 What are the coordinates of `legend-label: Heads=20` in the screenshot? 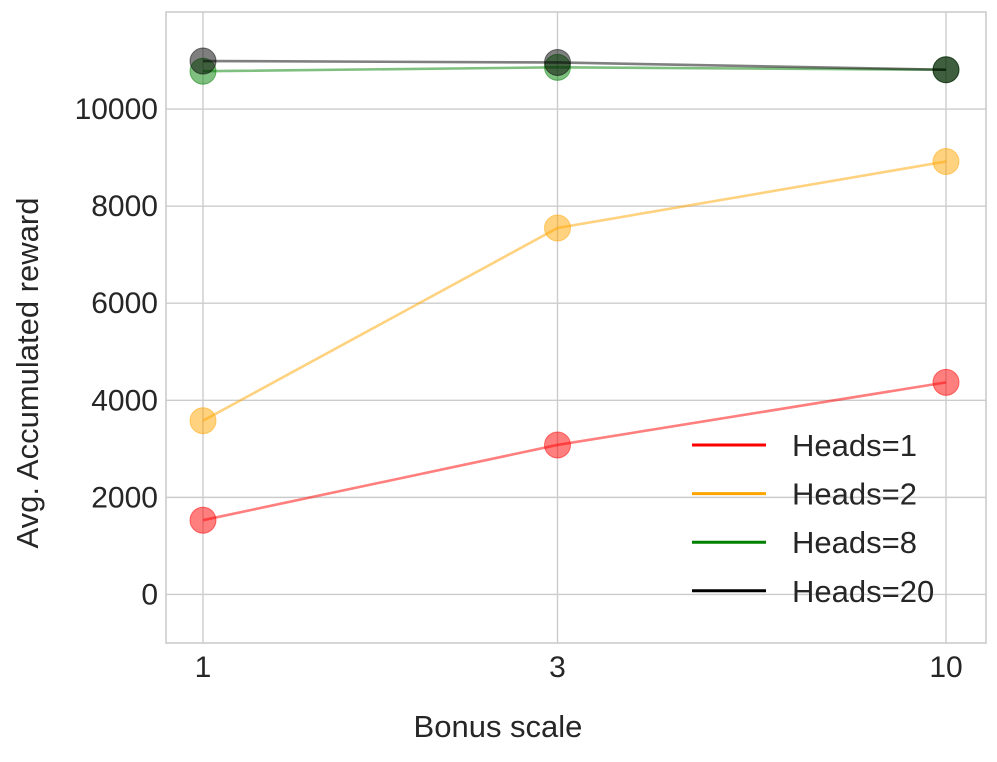 It's located at (863, 591).